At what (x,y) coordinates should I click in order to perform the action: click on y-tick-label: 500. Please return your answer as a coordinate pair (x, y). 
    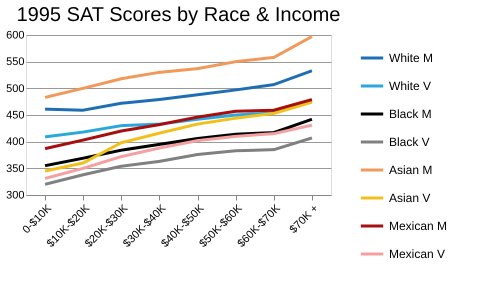
    Looking at the image, I should click on (15, 88).